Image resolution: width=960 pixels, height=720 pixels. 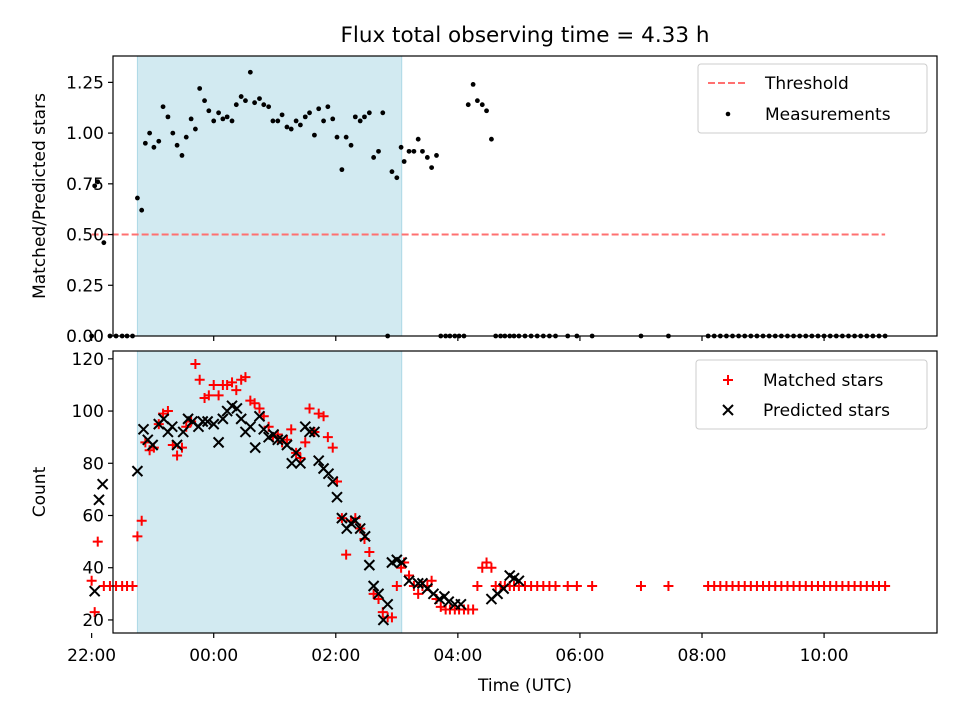 I want to click on predicted-stars-series, so click(x=306, y=513).